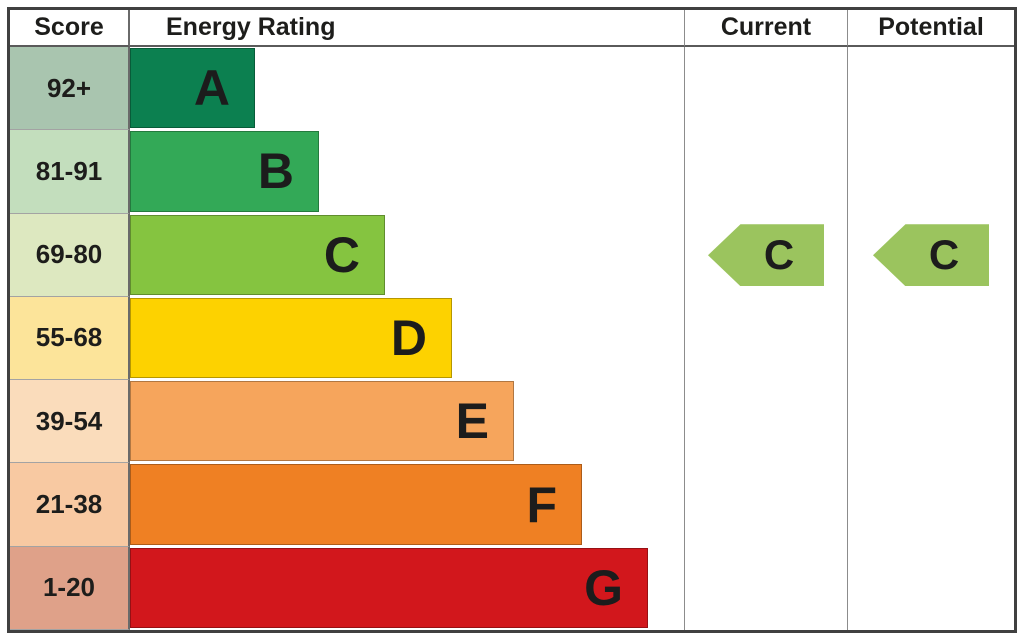 This screenshot has height=640, width=1024. I want to click on potential-cell-a, so click(930, 89).